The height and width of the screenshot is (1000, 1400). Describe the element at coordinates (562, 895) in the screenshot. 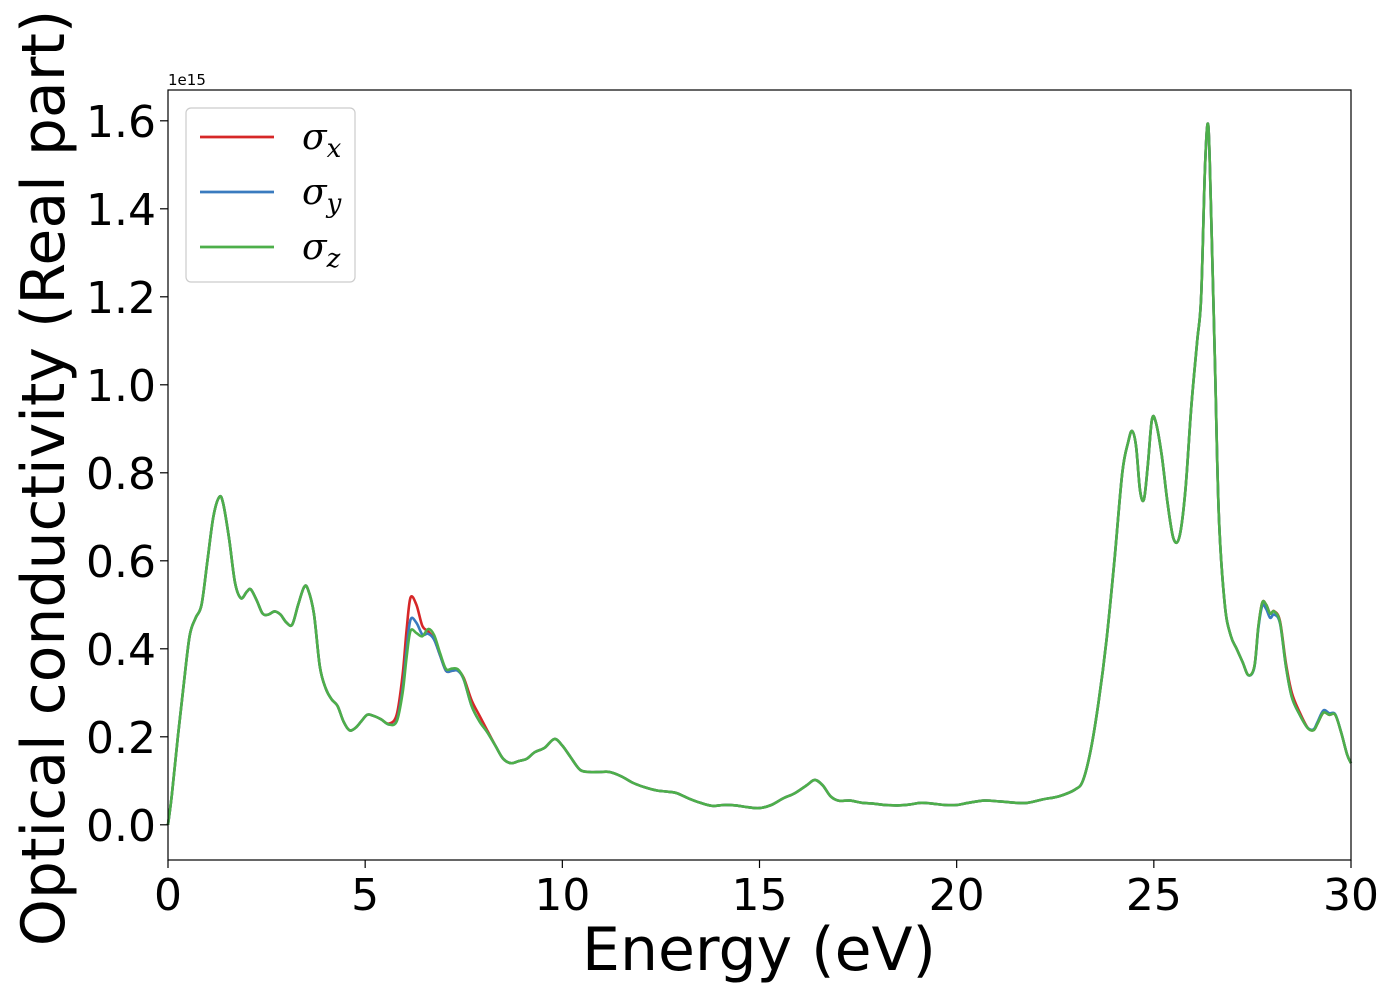

I see `x-tick-label: 10` at that location.